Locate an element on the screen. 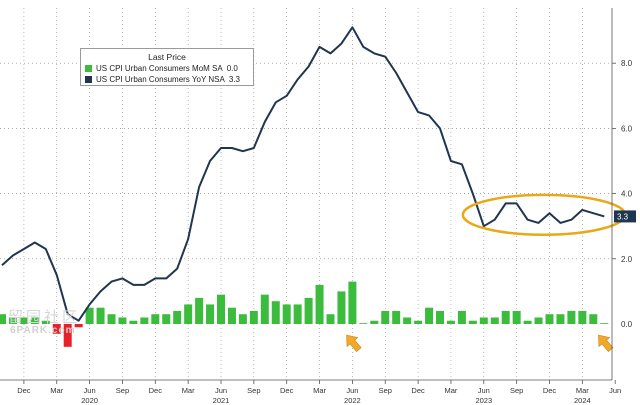 Image resolution: width=640 pixels, height=405 pixels. legend-item-mom: US CPI Urban Consumers MoM SA 0.0 is located at coordinates (169, 68).